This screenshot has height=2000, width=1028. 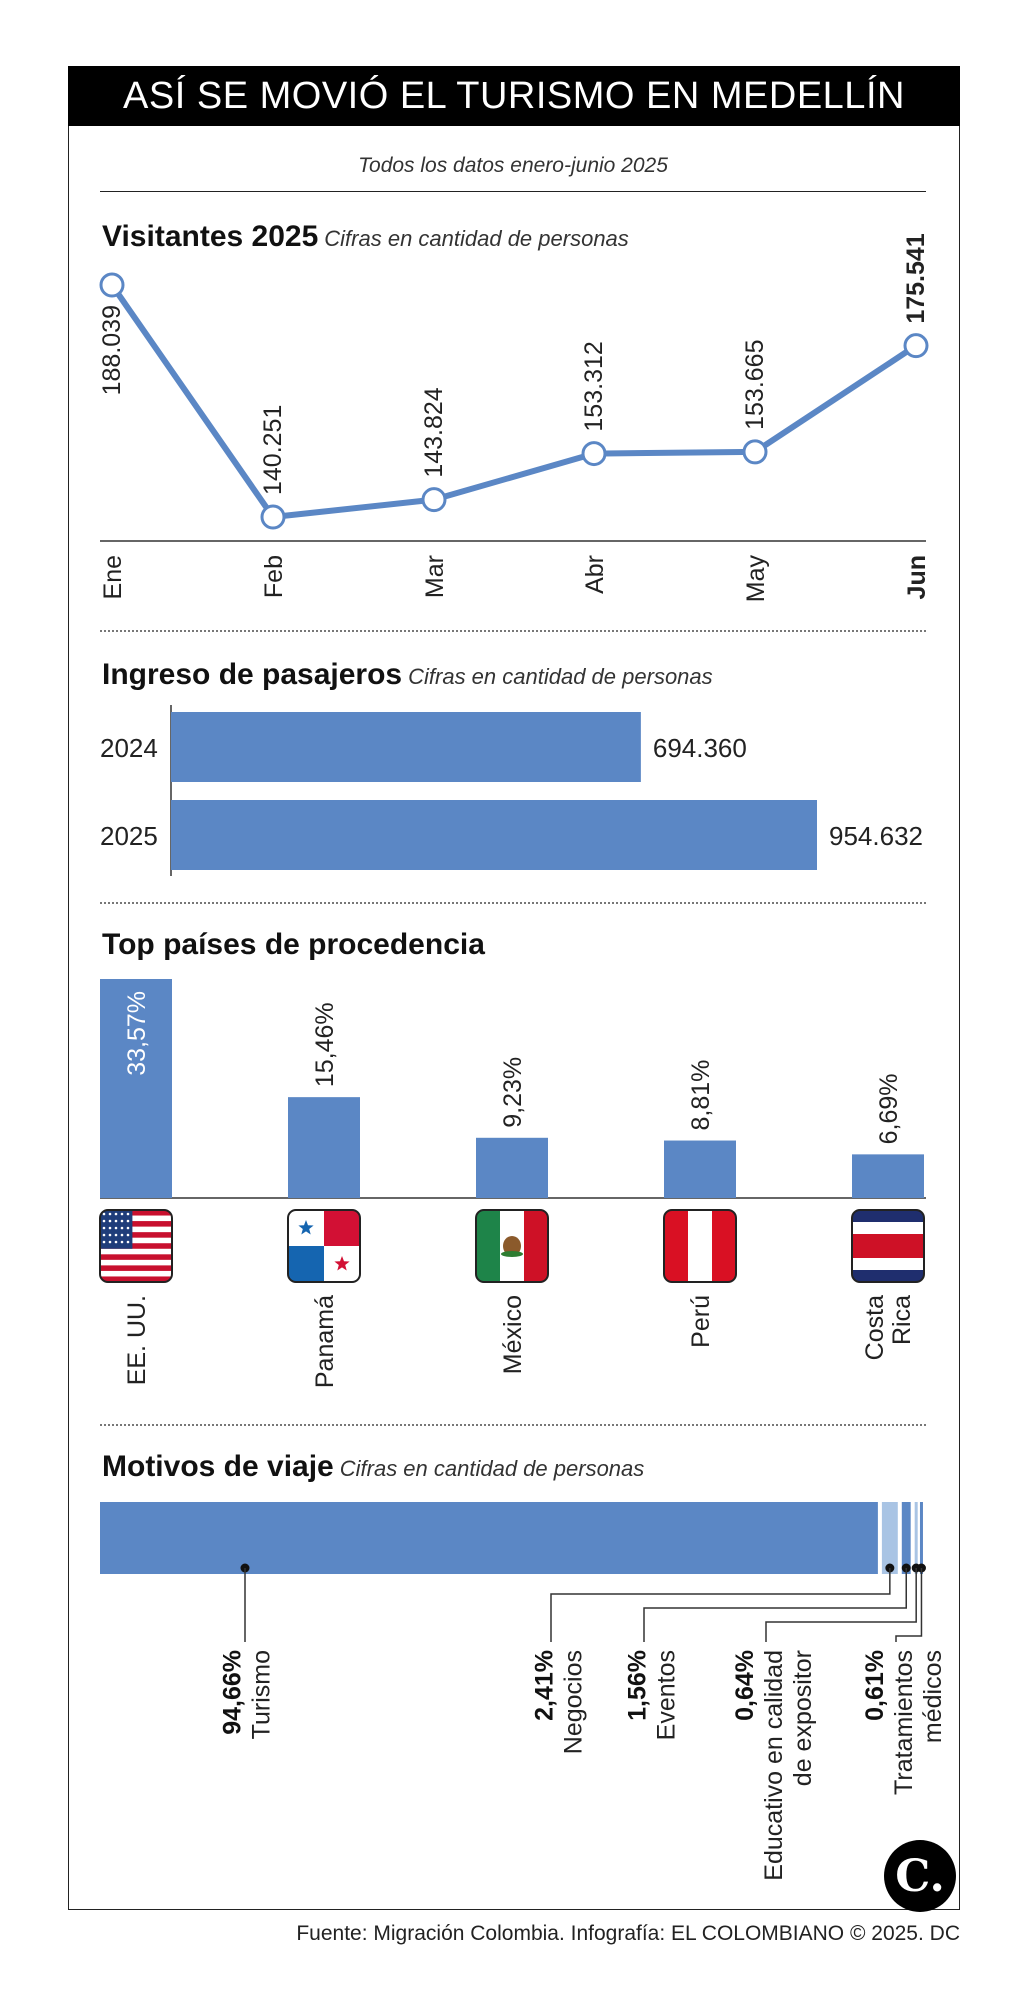 I want to click on usa-flag-icon, so click(x=136, y=1246).